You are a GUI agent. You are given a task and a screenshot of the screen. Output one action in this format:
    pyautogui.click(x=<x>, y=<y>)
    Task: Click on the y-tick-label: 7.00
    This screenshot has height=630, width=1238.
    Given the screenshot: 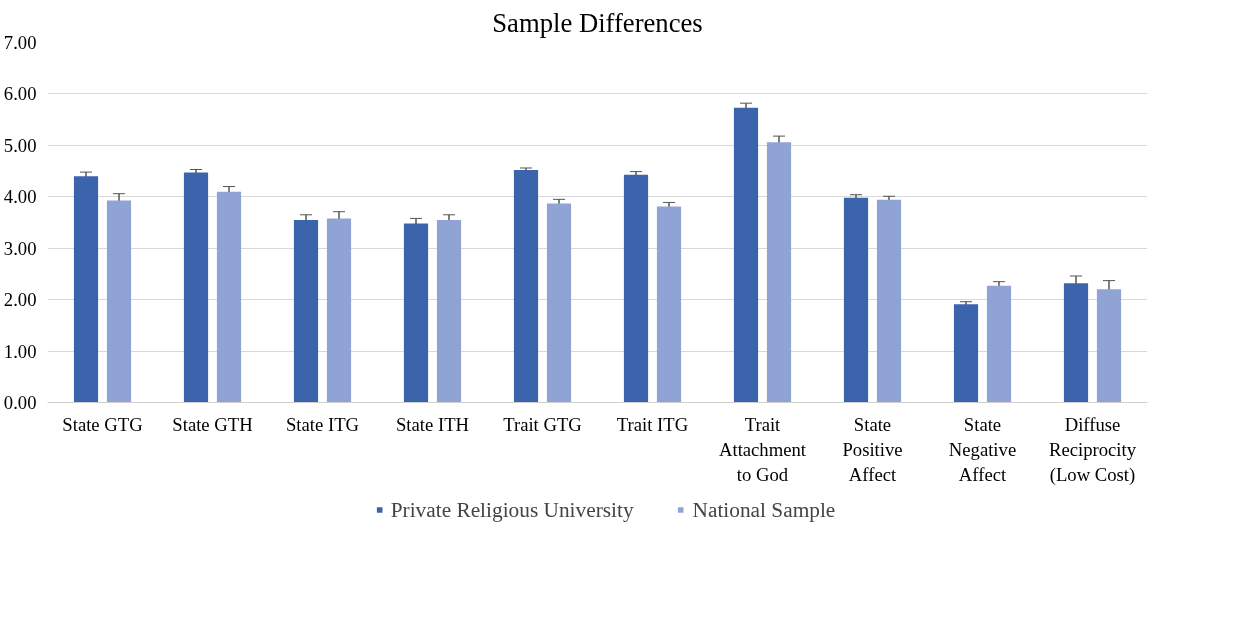 What is the action you would take?
    pyautogui.click(x=20, y=42)
    